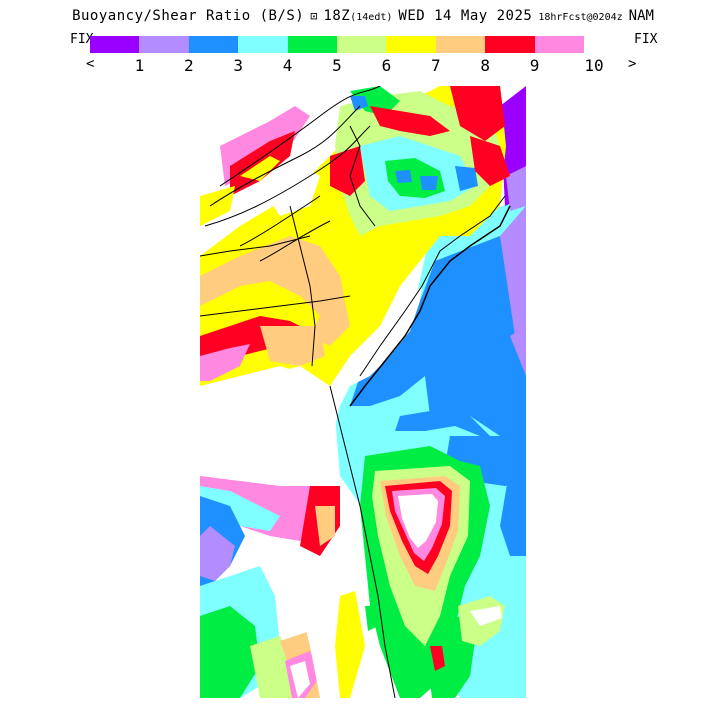 This screenshot has width=726, height=726. I want to click on run-date: WED 14 May 2025, so click(465, 16).